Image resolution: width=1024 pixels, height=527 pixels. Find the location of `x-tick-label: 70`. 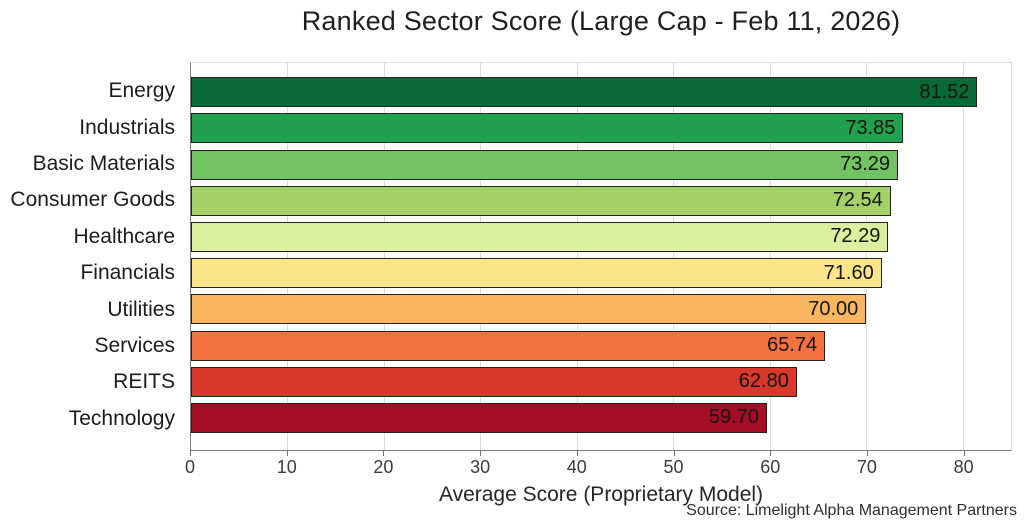

x-tick-label: 70 is located at coordinates (866, 467).